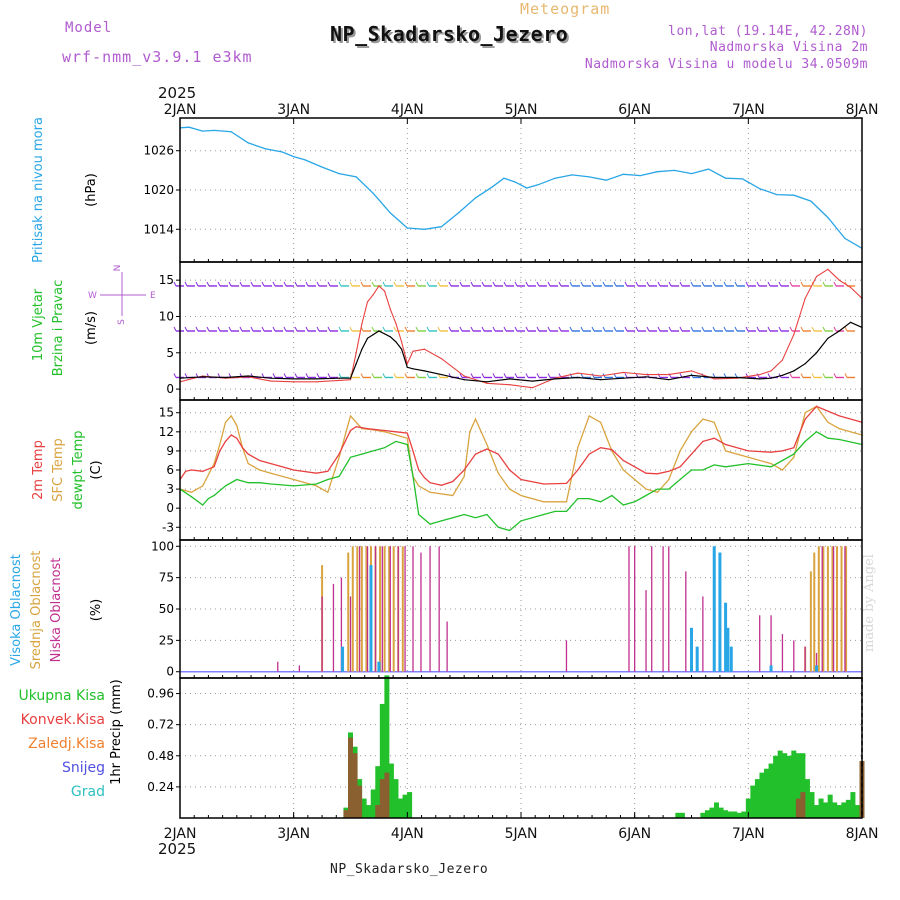 Image resolution: width=900 pixels, height=900 pixels. What do you see at coordinates (748, 834) in the screenshot?
I see `x-bottom-label: 7JAN` at bounding box center [748, 834].